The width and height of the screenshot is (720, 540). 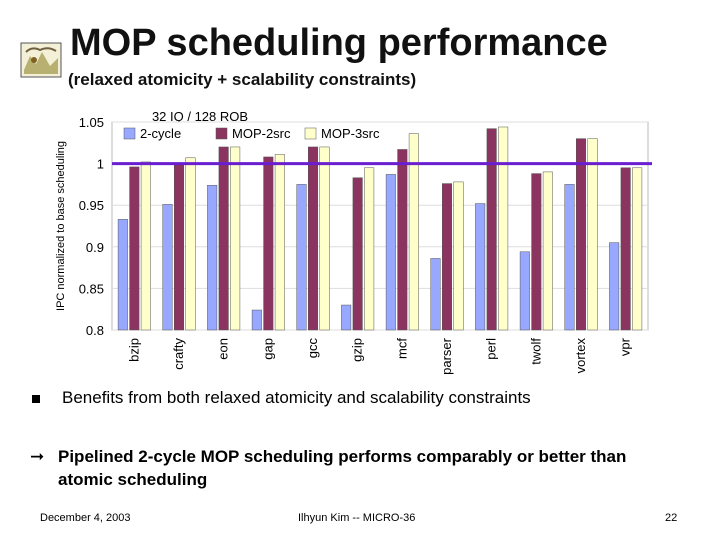 I want to click on bar-MOP-2src-perl, so click(x=491, y=229).